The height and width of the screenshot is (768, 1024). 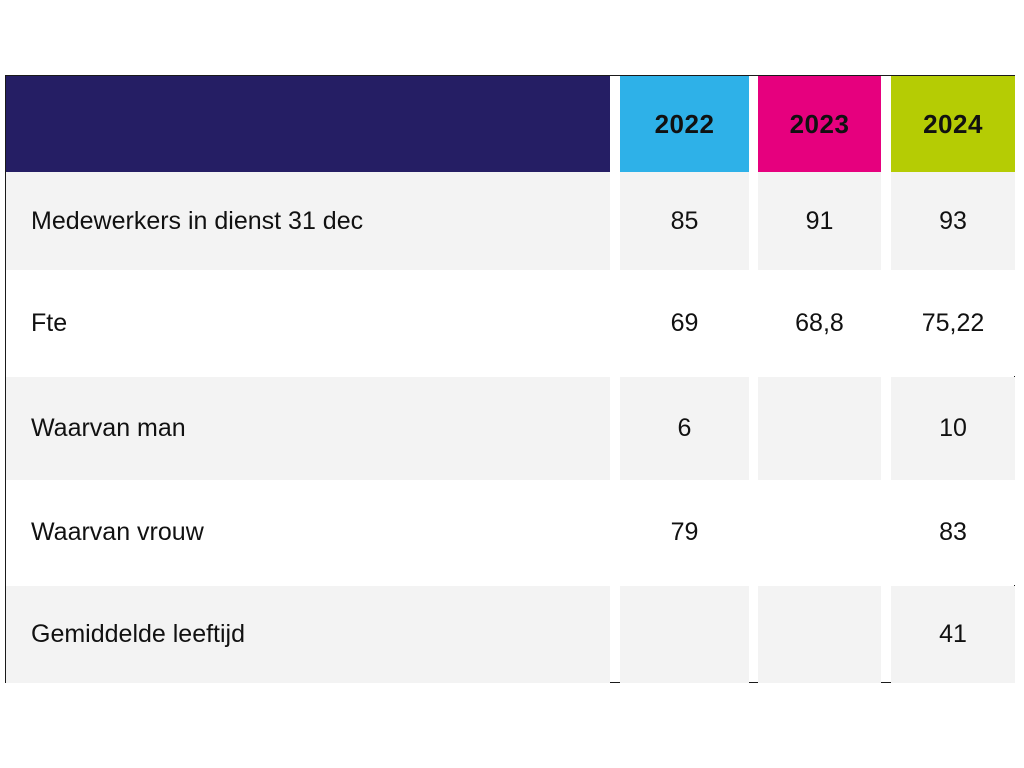 I want to click on row-label: Waarvan man, so click(x=308, y=428).